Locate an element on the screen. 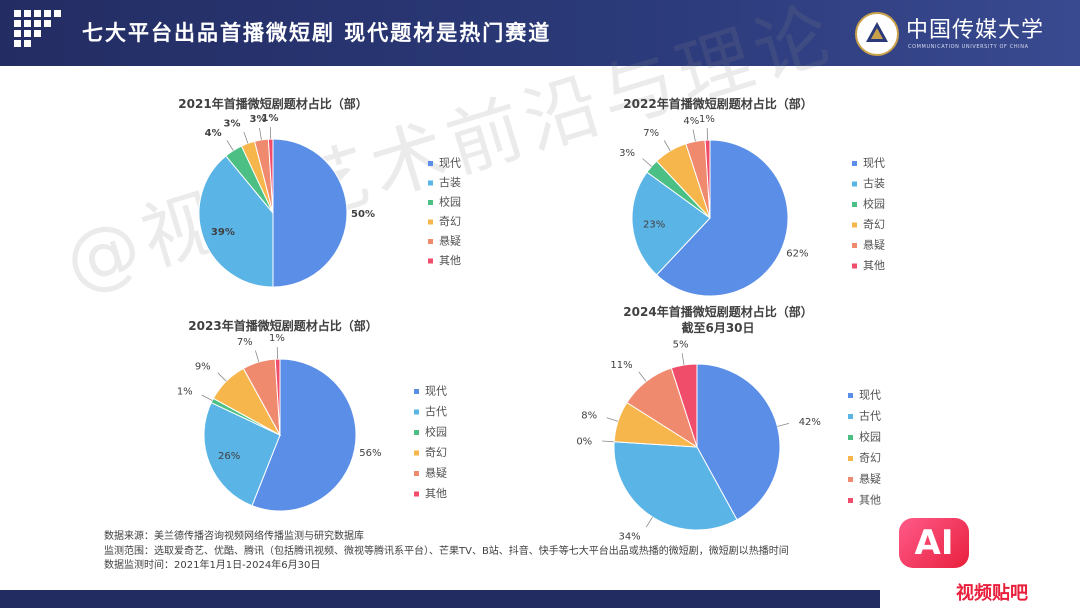 This screenshot has width=1080, height=608. ai-badge: AI 视频贴吧 is located at coordinates (980, 556).